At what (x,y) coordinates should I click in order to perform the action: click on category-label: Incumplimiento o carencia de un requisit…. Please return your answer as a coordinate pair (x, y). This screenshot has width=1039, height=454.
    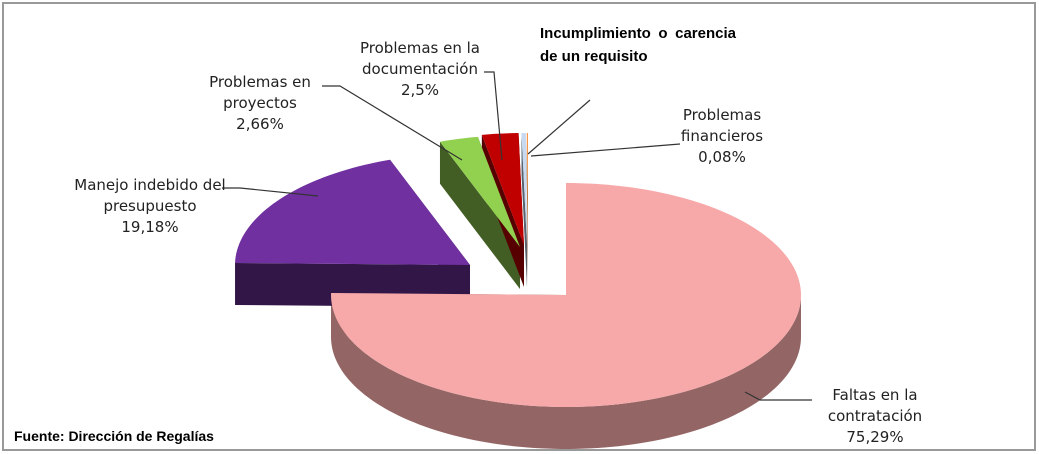
    Looking at the image, I should click on (638, 45).